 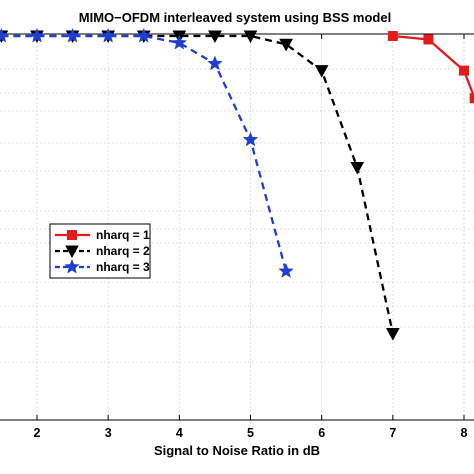 What do you see at coordinates (179, 433) in the screenshot?
I see `x-tick-label: 4` at bounding box center [179, 433].